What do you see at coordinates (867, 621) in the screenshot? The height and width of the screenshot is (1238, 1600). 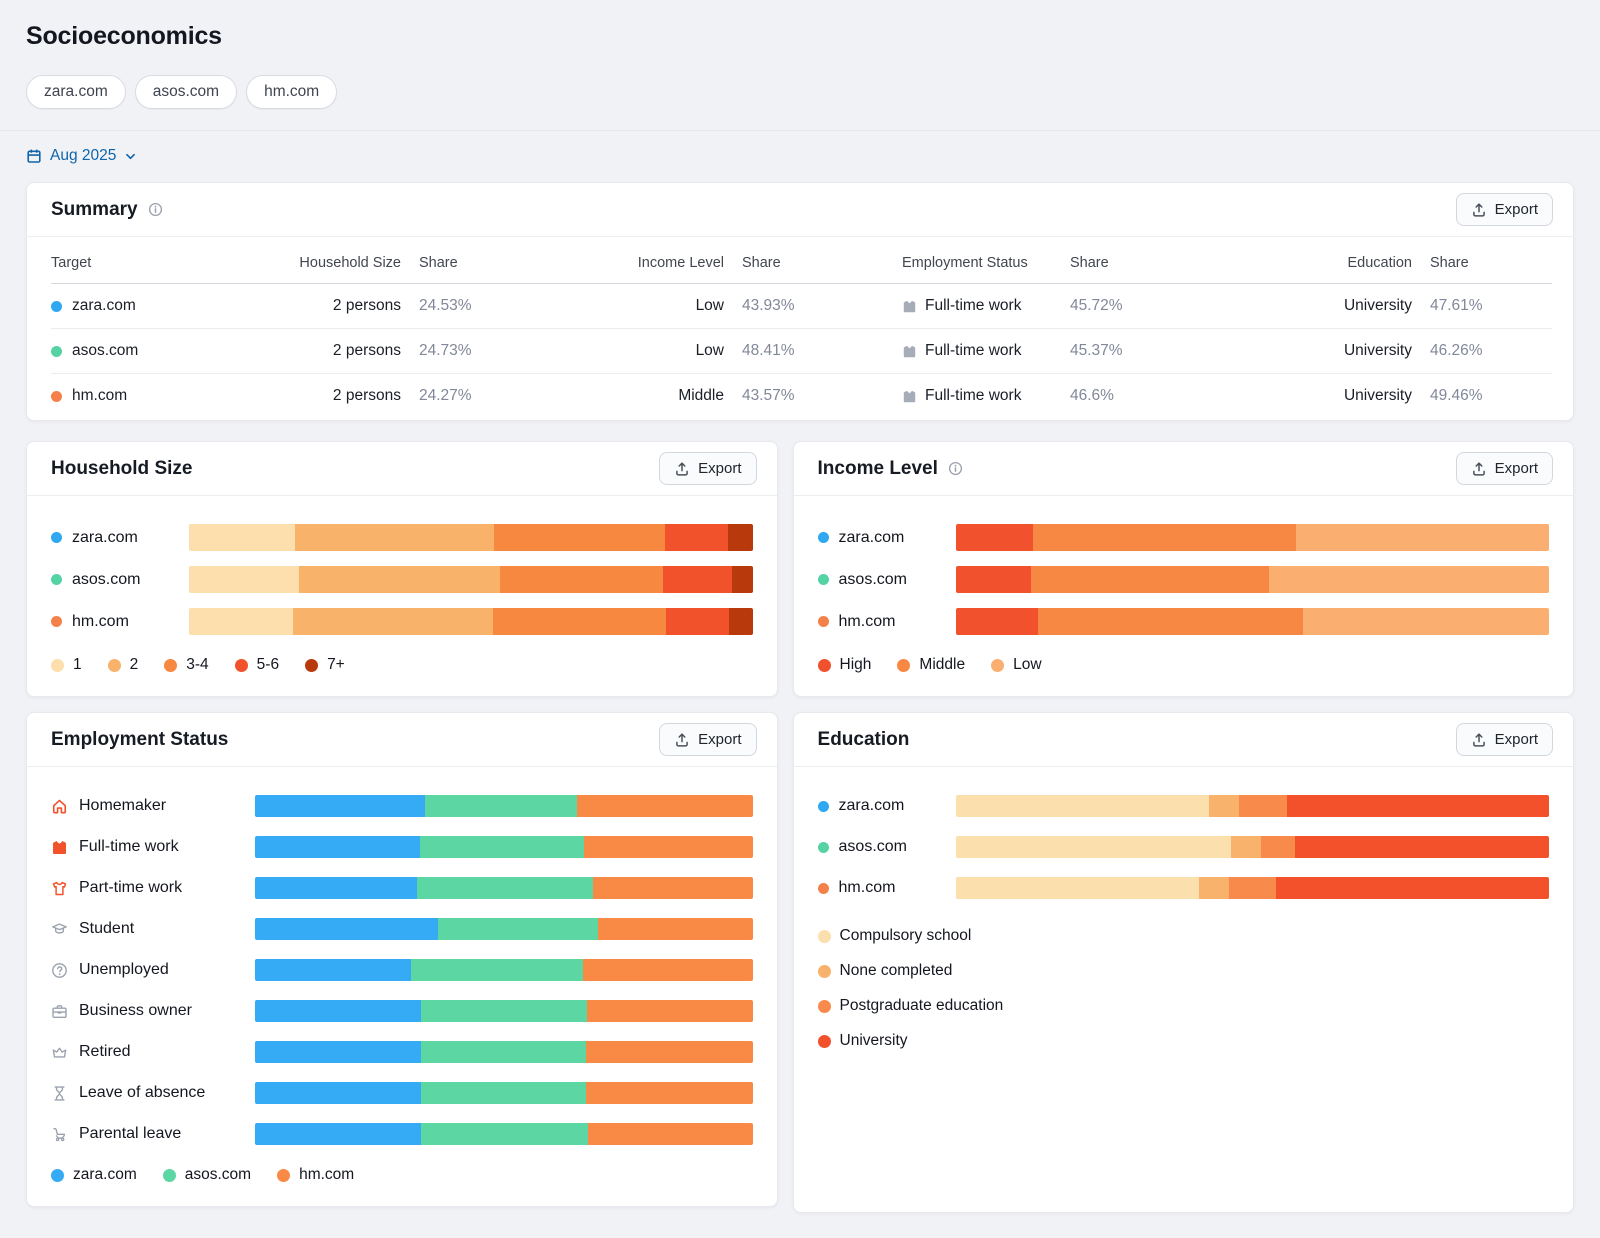 I see `chart-row-label-text: hm.com` at bounding box center [867, 621].